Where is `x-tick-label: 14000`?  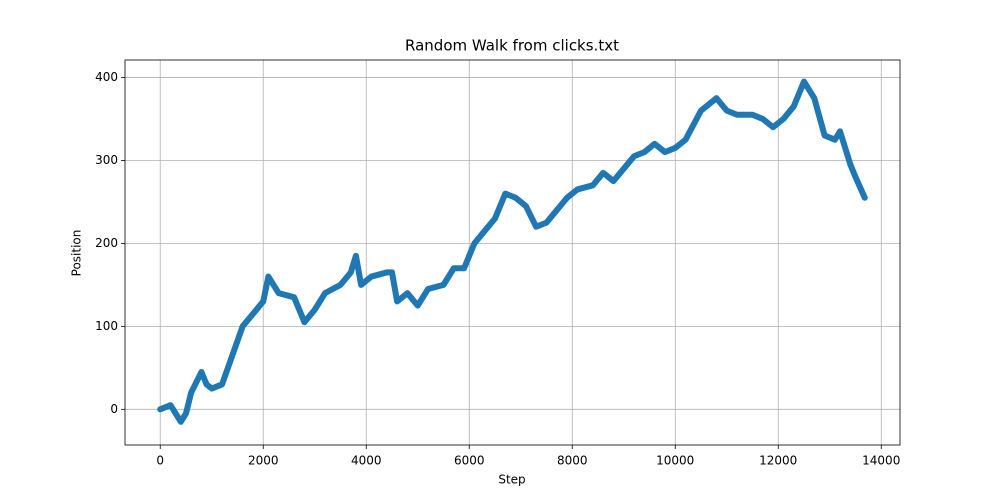
x-tick-label: 14000 is located at coordinates (881, 461).